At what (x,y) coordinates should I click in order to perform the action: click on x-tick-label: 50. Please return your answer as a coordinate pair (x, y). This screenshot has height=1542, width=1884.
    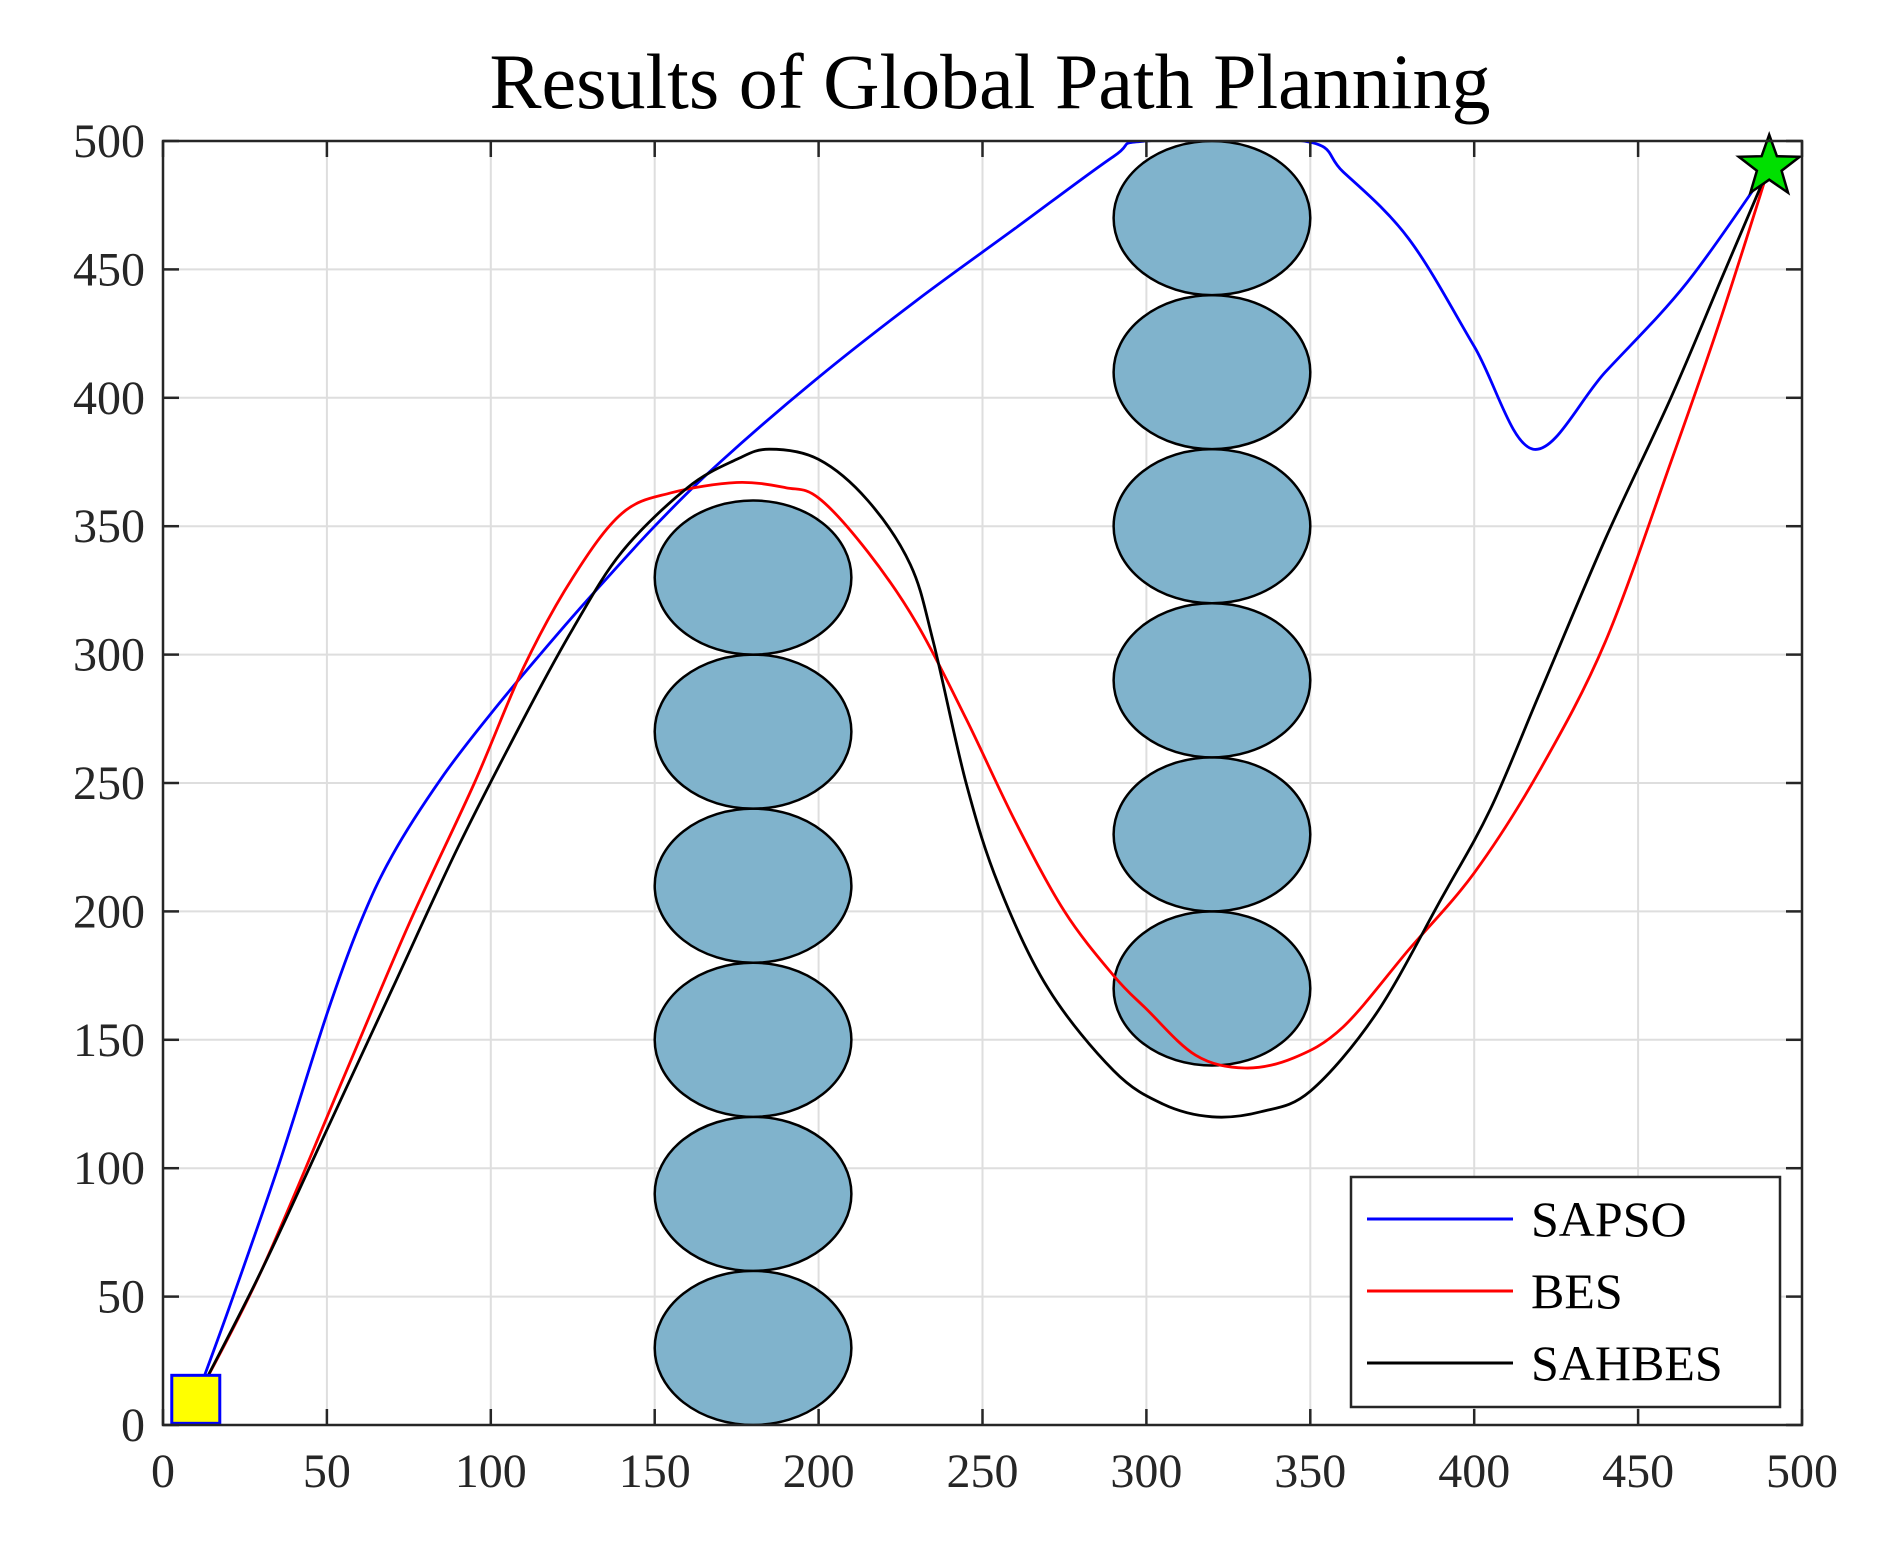
    Looking at the image, I should click on (327, 1471).